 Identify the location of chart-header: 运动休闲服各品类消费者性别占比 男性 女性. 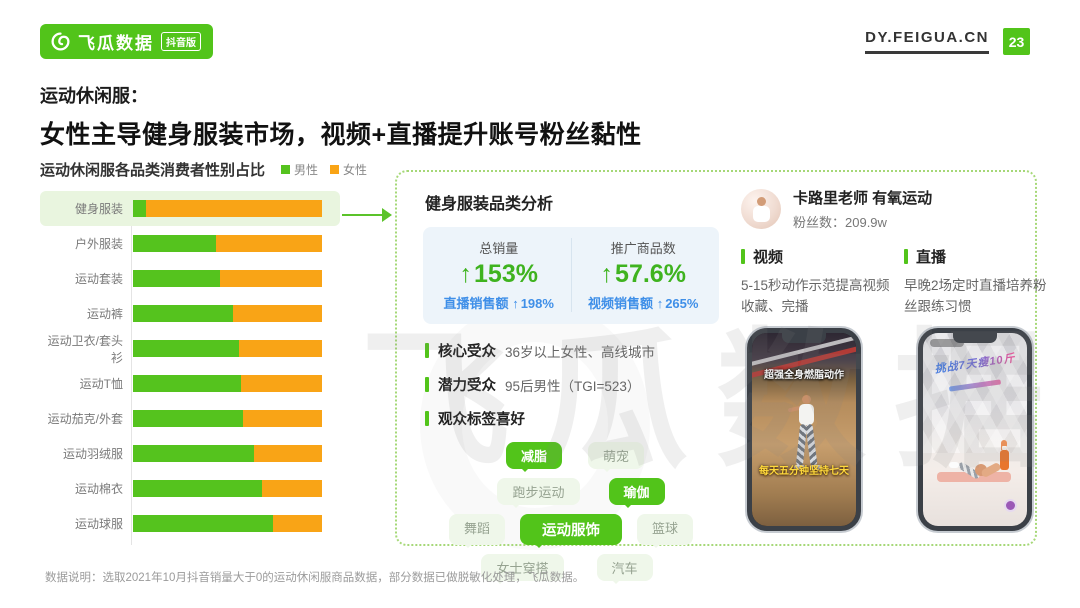
(203, 169).